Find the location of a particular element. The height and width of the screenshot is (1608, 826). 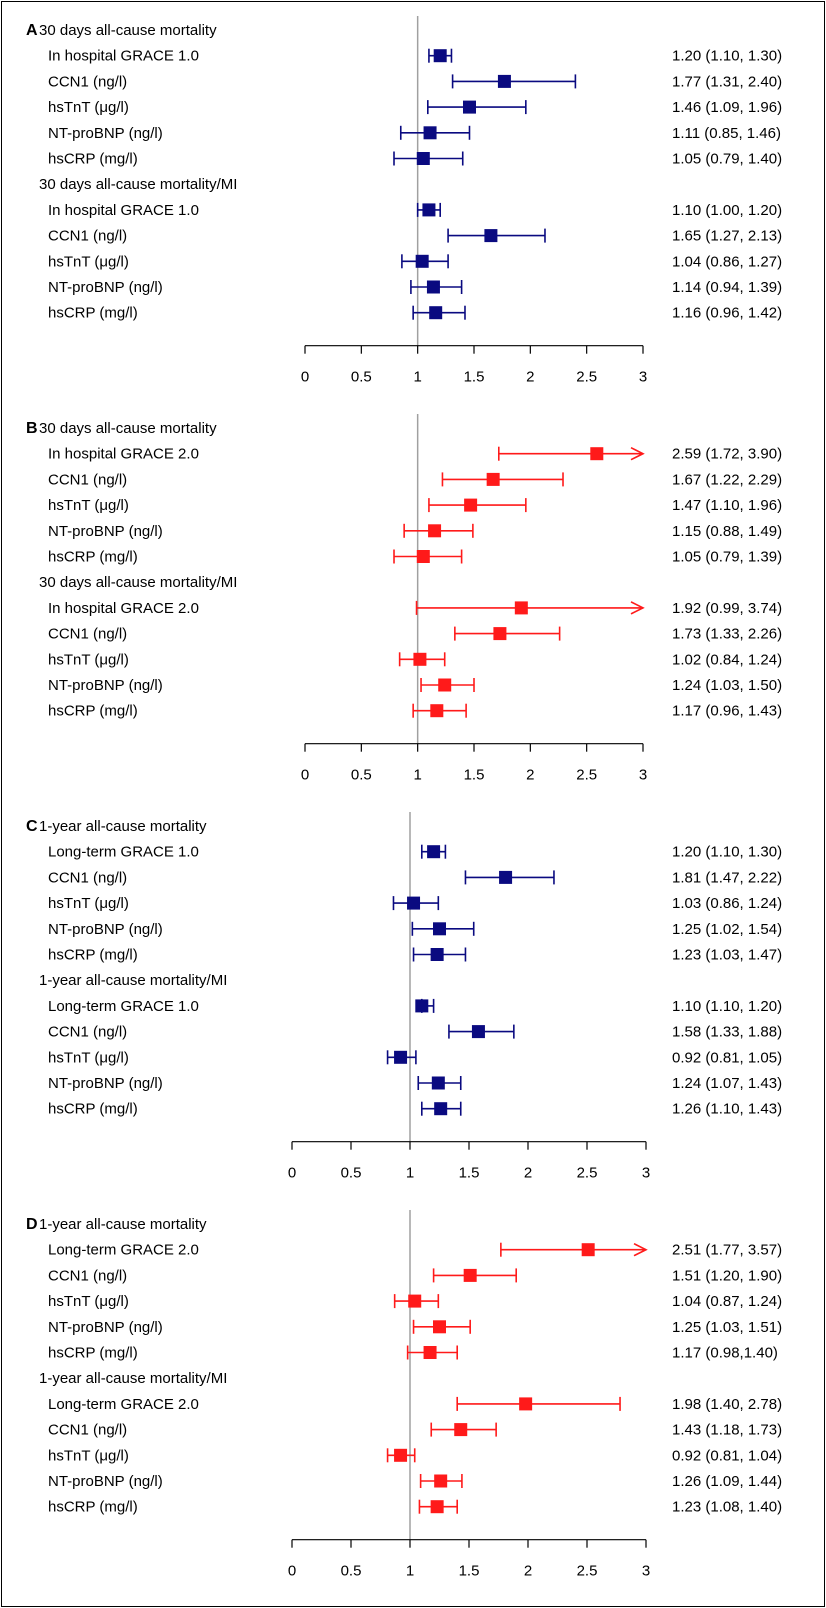

estimate-ci-text: 1.10 (1.10, 1.20) is located at coordinates (727, 1006).